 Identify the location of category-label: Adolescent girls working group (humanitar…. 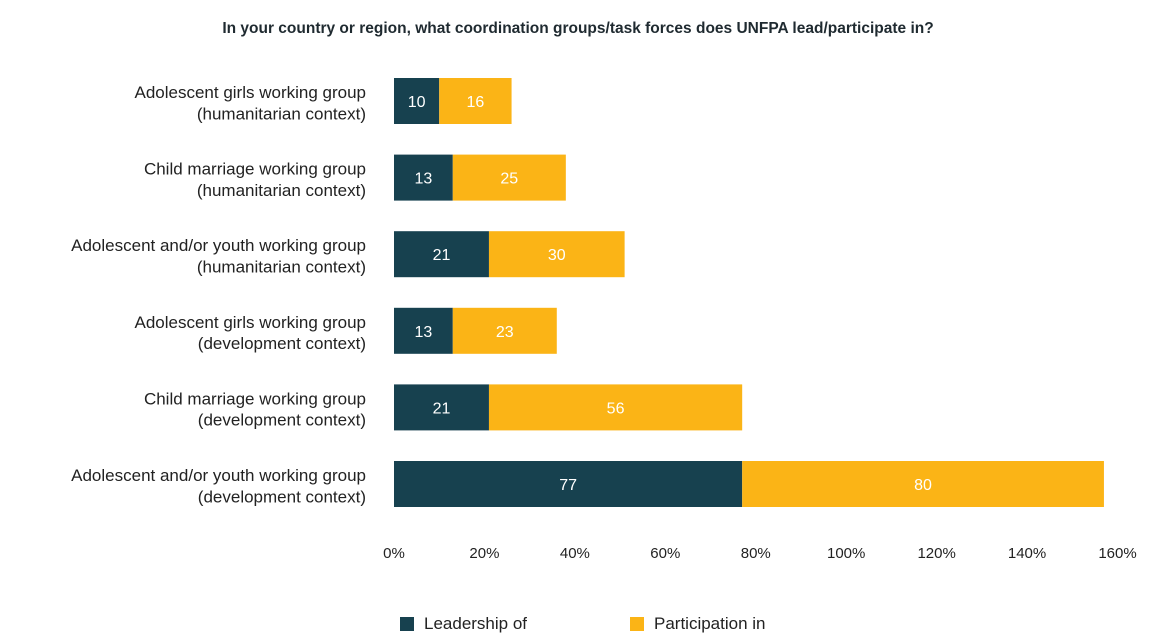
(250, 103).